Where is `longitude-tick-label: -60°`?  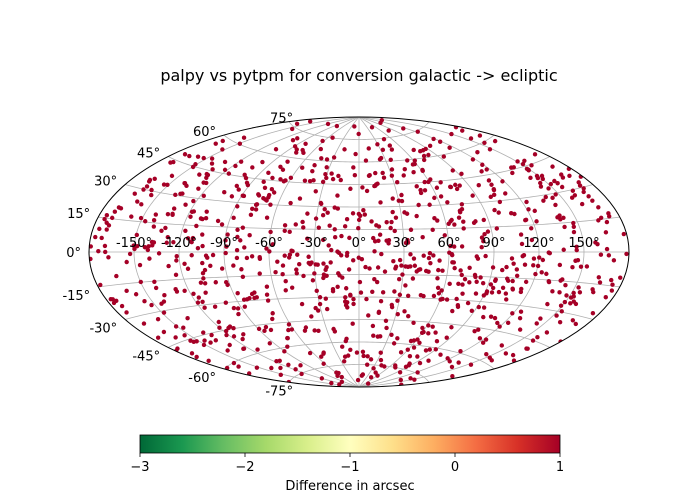
longitude-tick-label: -60° is located at coordinates (269, 243).